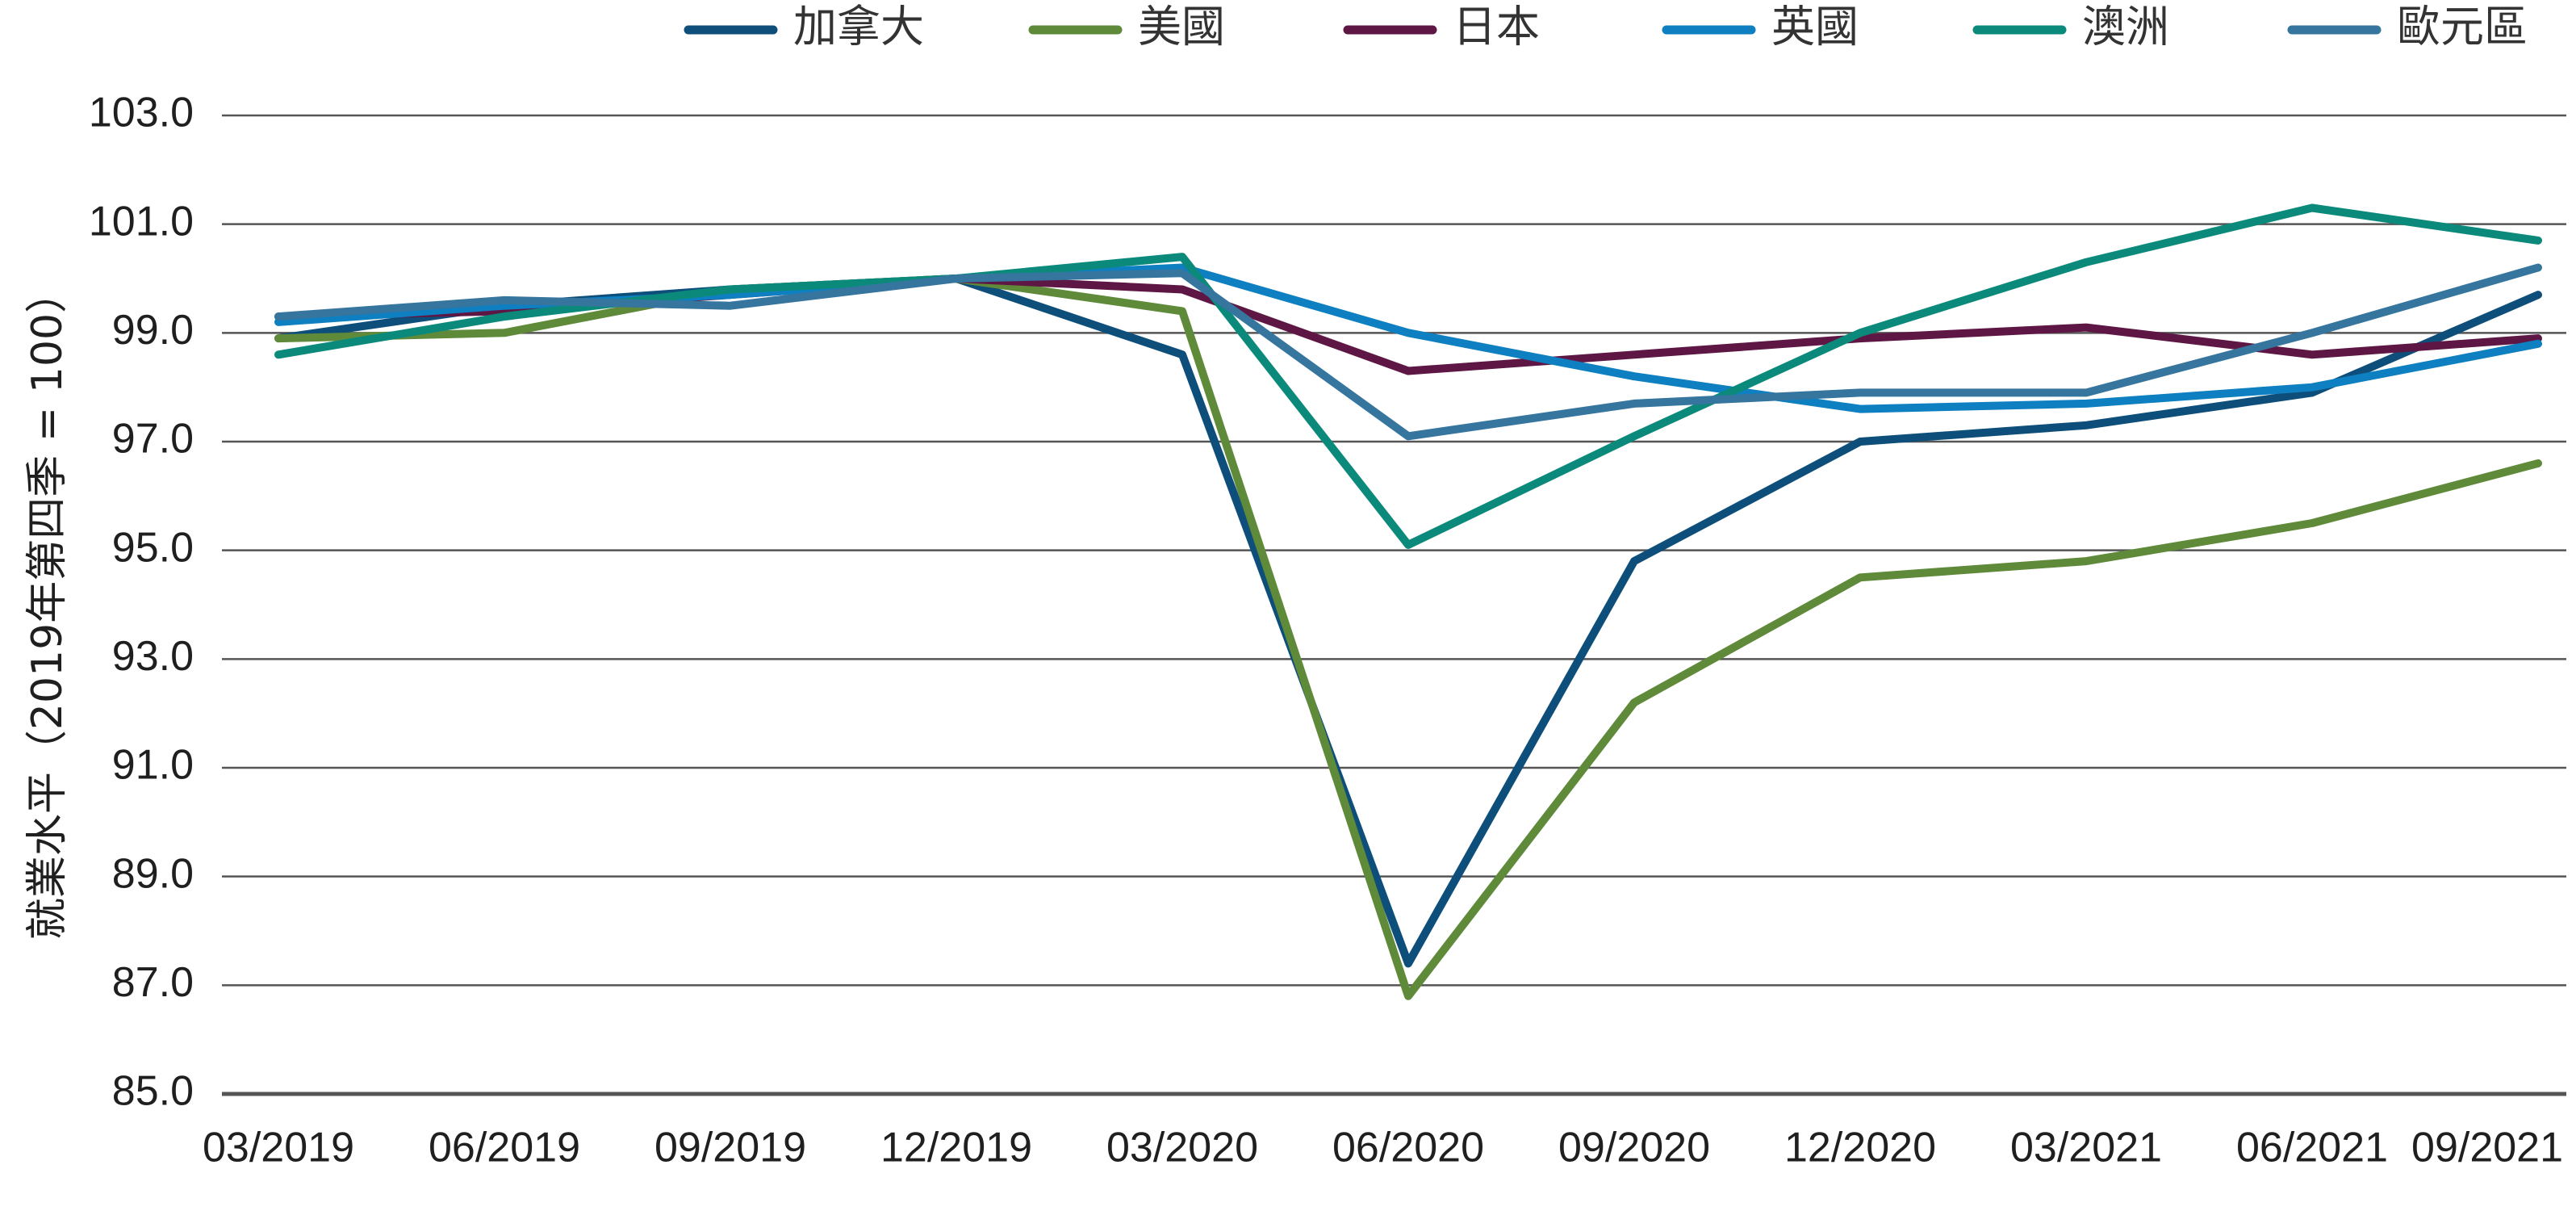 The image size is (2576, 1211). What do you see at coordinates (153, 439) in the screenshot?
I see `y-tick-label: 97.0` at bounding box center [153, 439].